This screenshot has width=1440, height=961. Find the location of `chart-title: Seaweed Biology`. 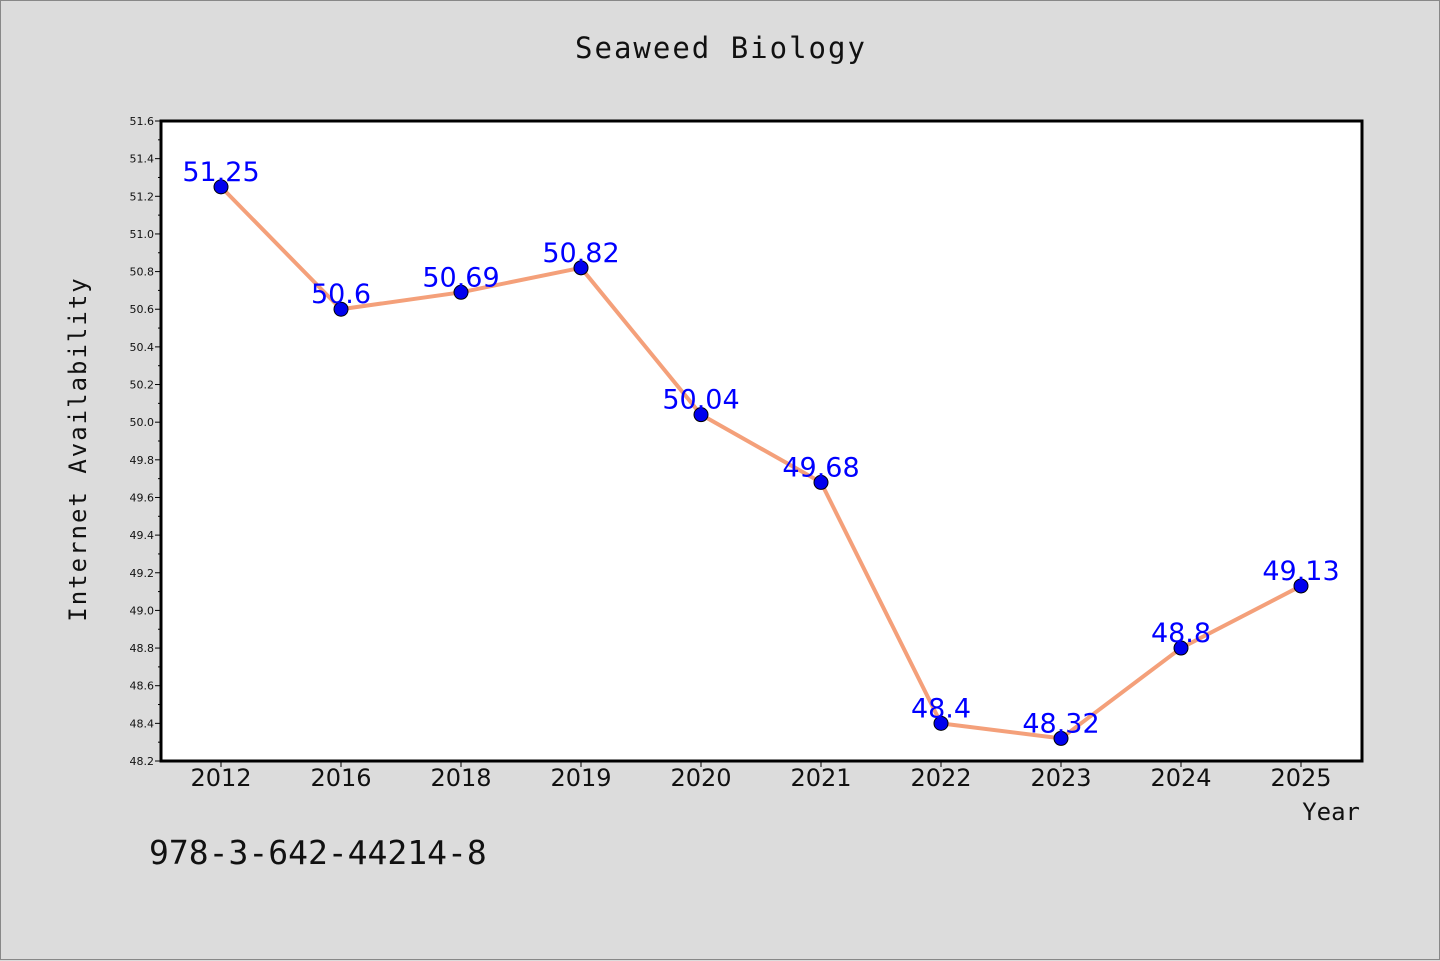

chart-title: Seaweed Biology is located at coordinates (721, 48).